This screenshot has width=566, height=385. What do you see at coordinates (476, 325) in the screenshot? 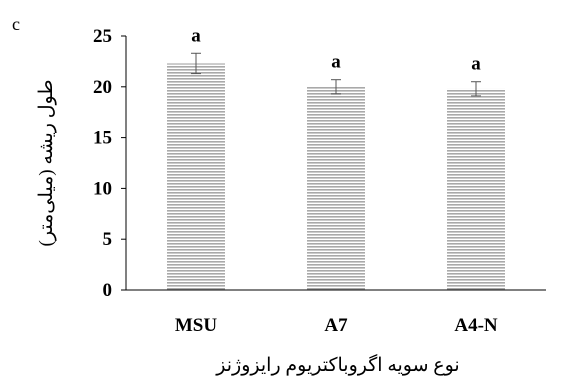
I see `x-tick-label: A4-N` at bounding box center [476, 325].